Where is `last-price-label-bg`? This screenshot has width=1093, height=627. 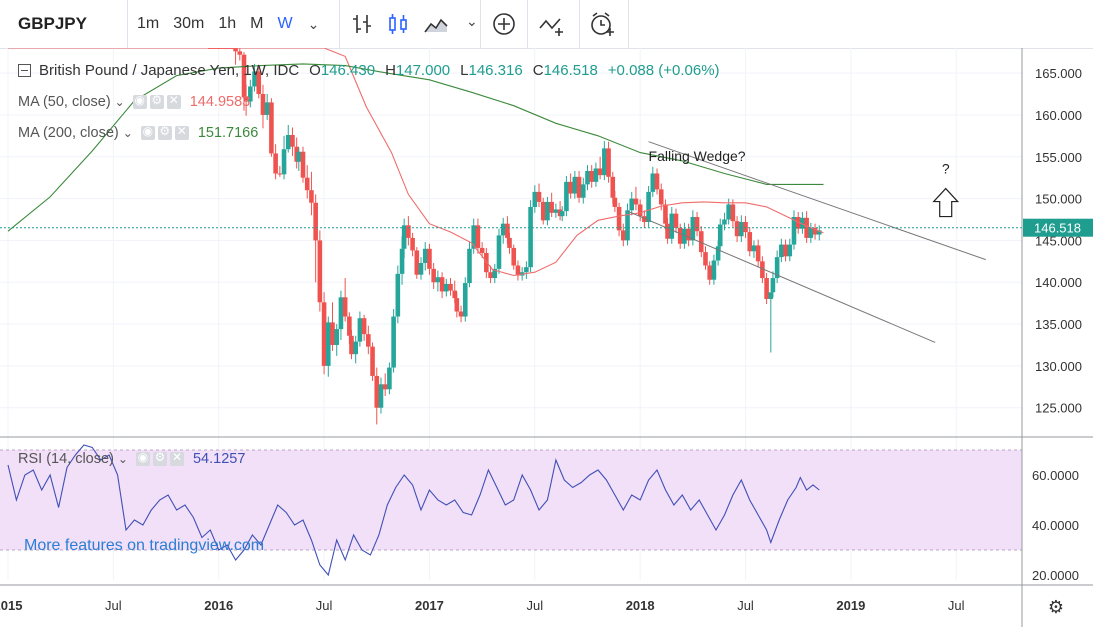 last-price-label-bg is located at coordinates (1058, 227).